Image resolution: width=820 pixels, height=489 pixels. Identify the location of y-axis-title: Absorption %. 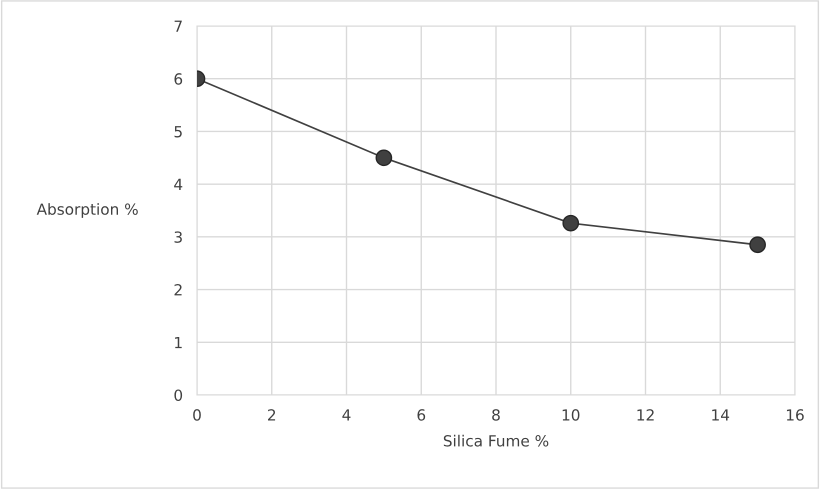
(87, 210).